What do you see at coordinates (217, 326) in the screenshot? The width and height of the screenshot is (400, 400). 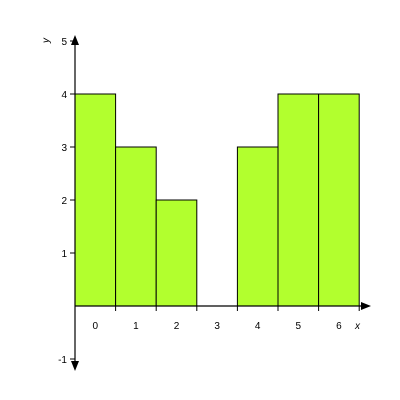 I see `x-tick-label-3: 3` at bounding box center [217, 326].